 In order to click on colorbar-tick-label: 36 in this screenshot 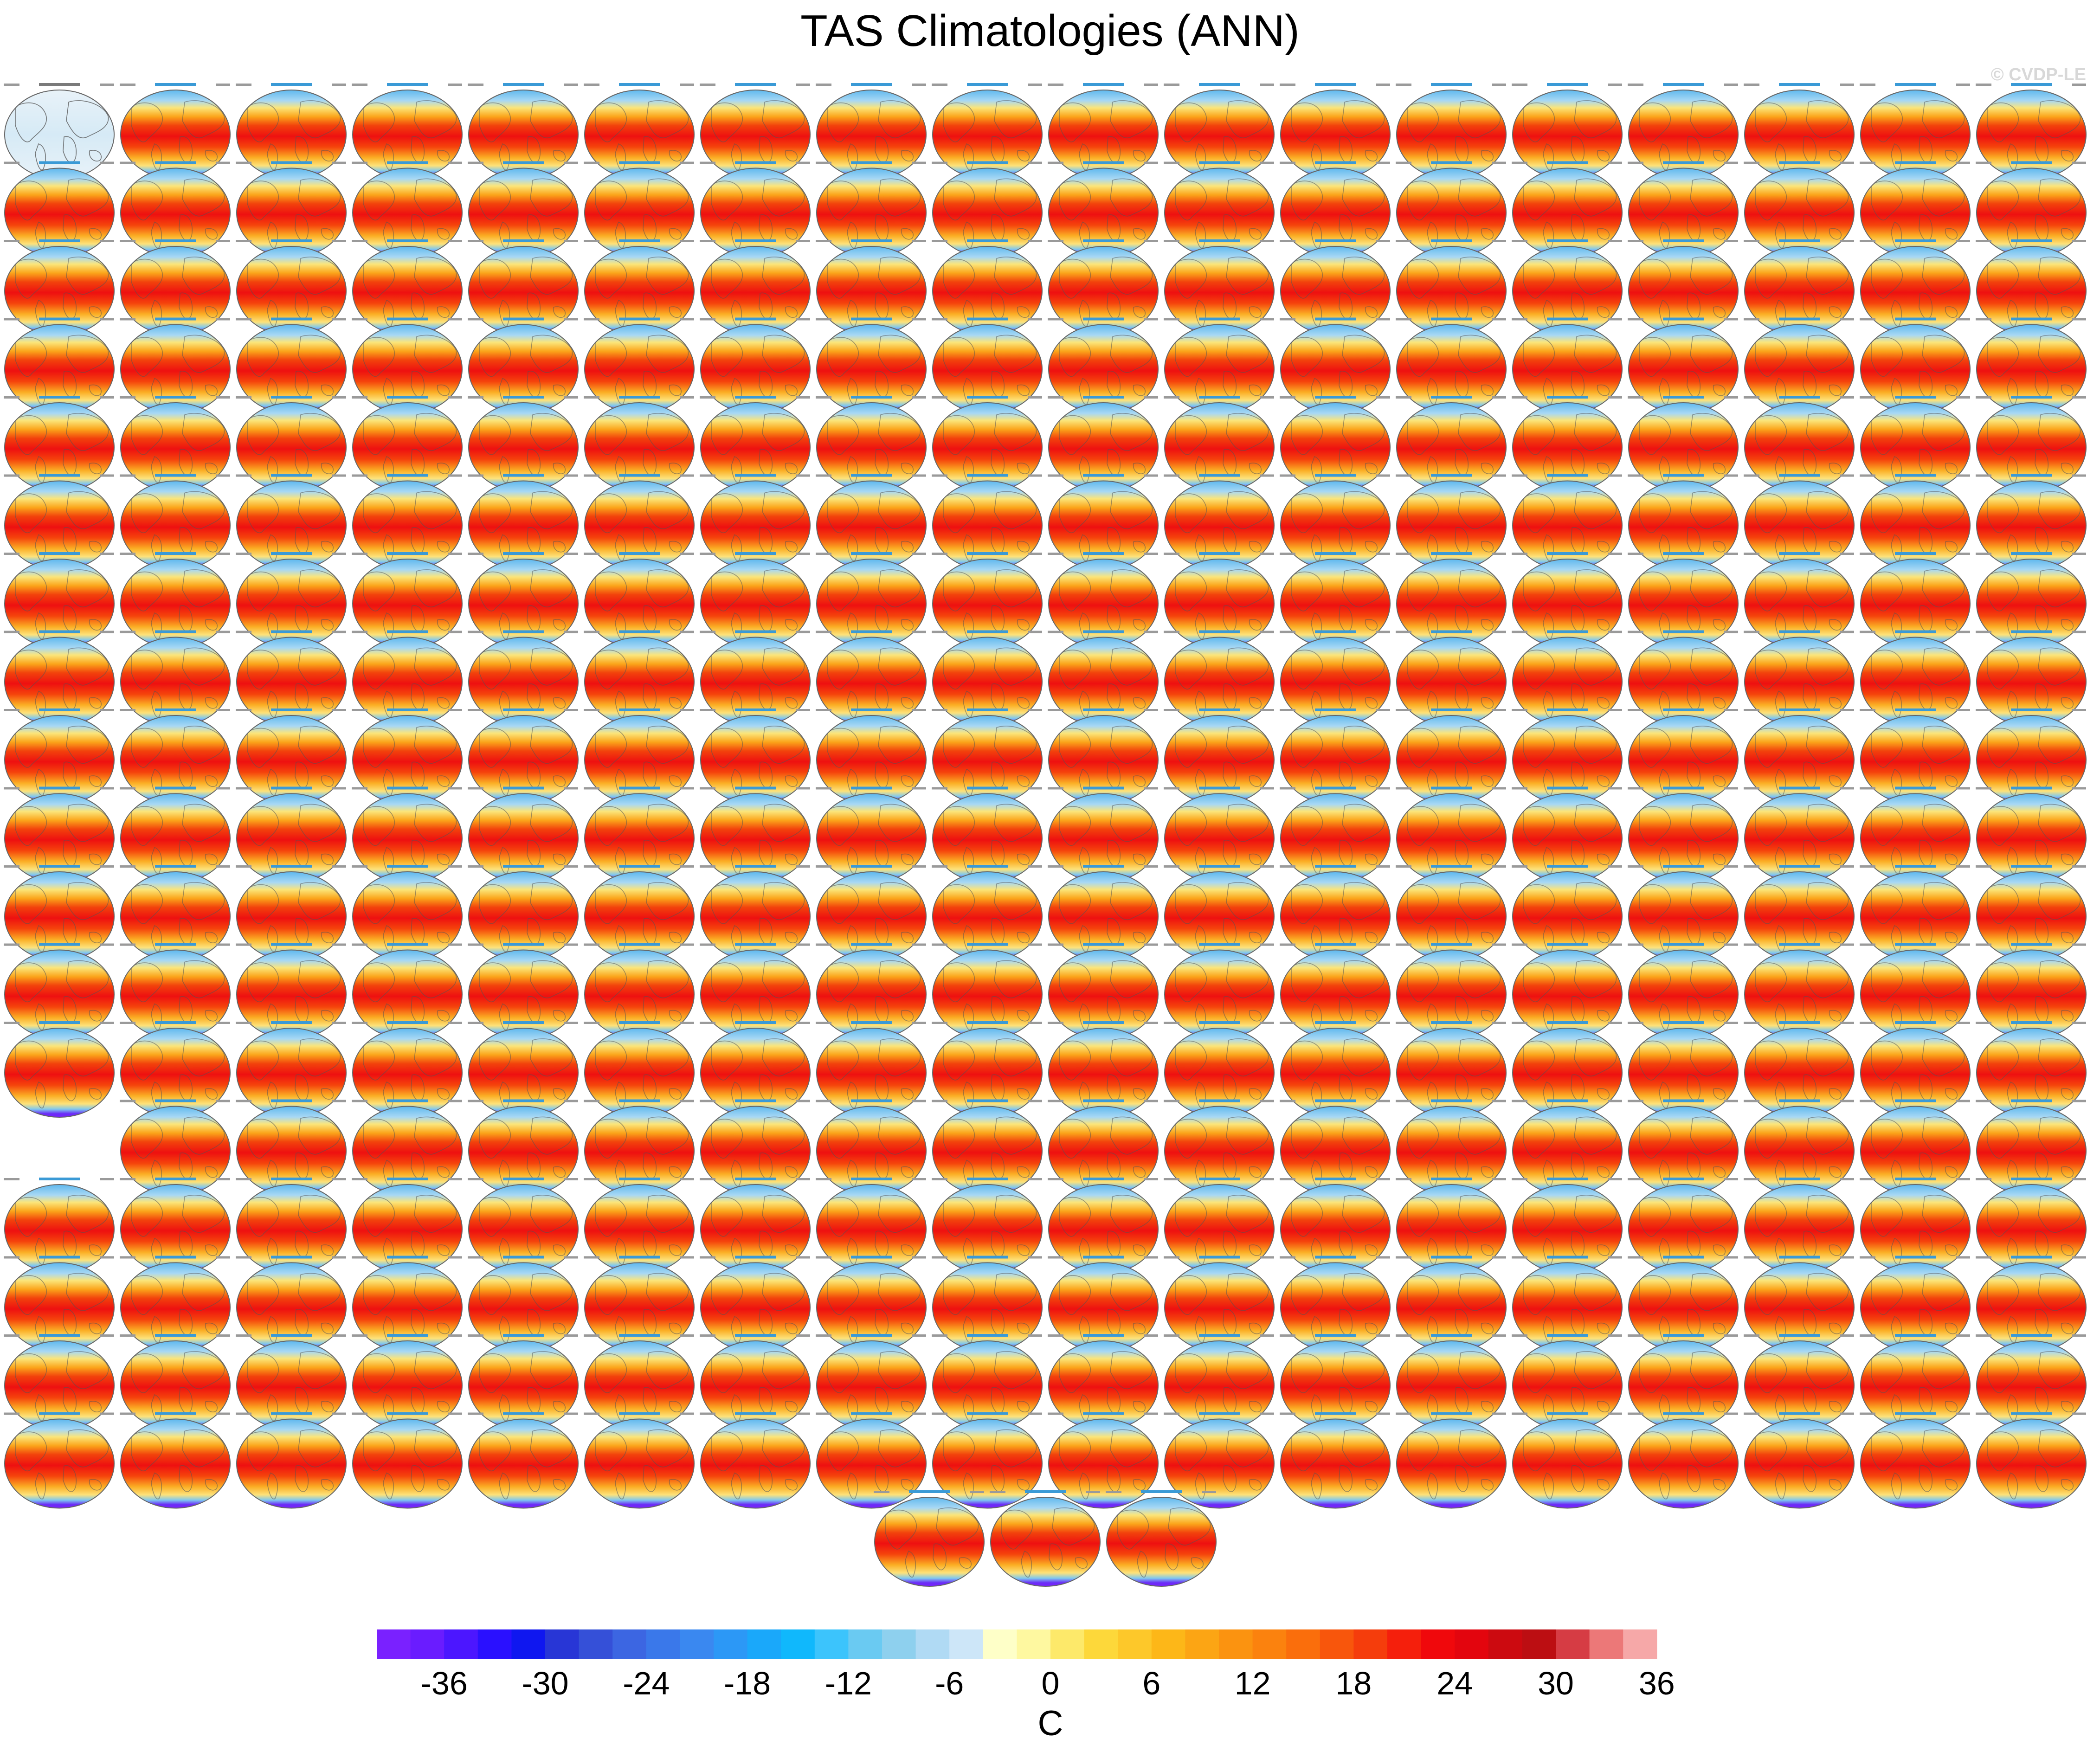, I will do `click(1657, 1683)`.